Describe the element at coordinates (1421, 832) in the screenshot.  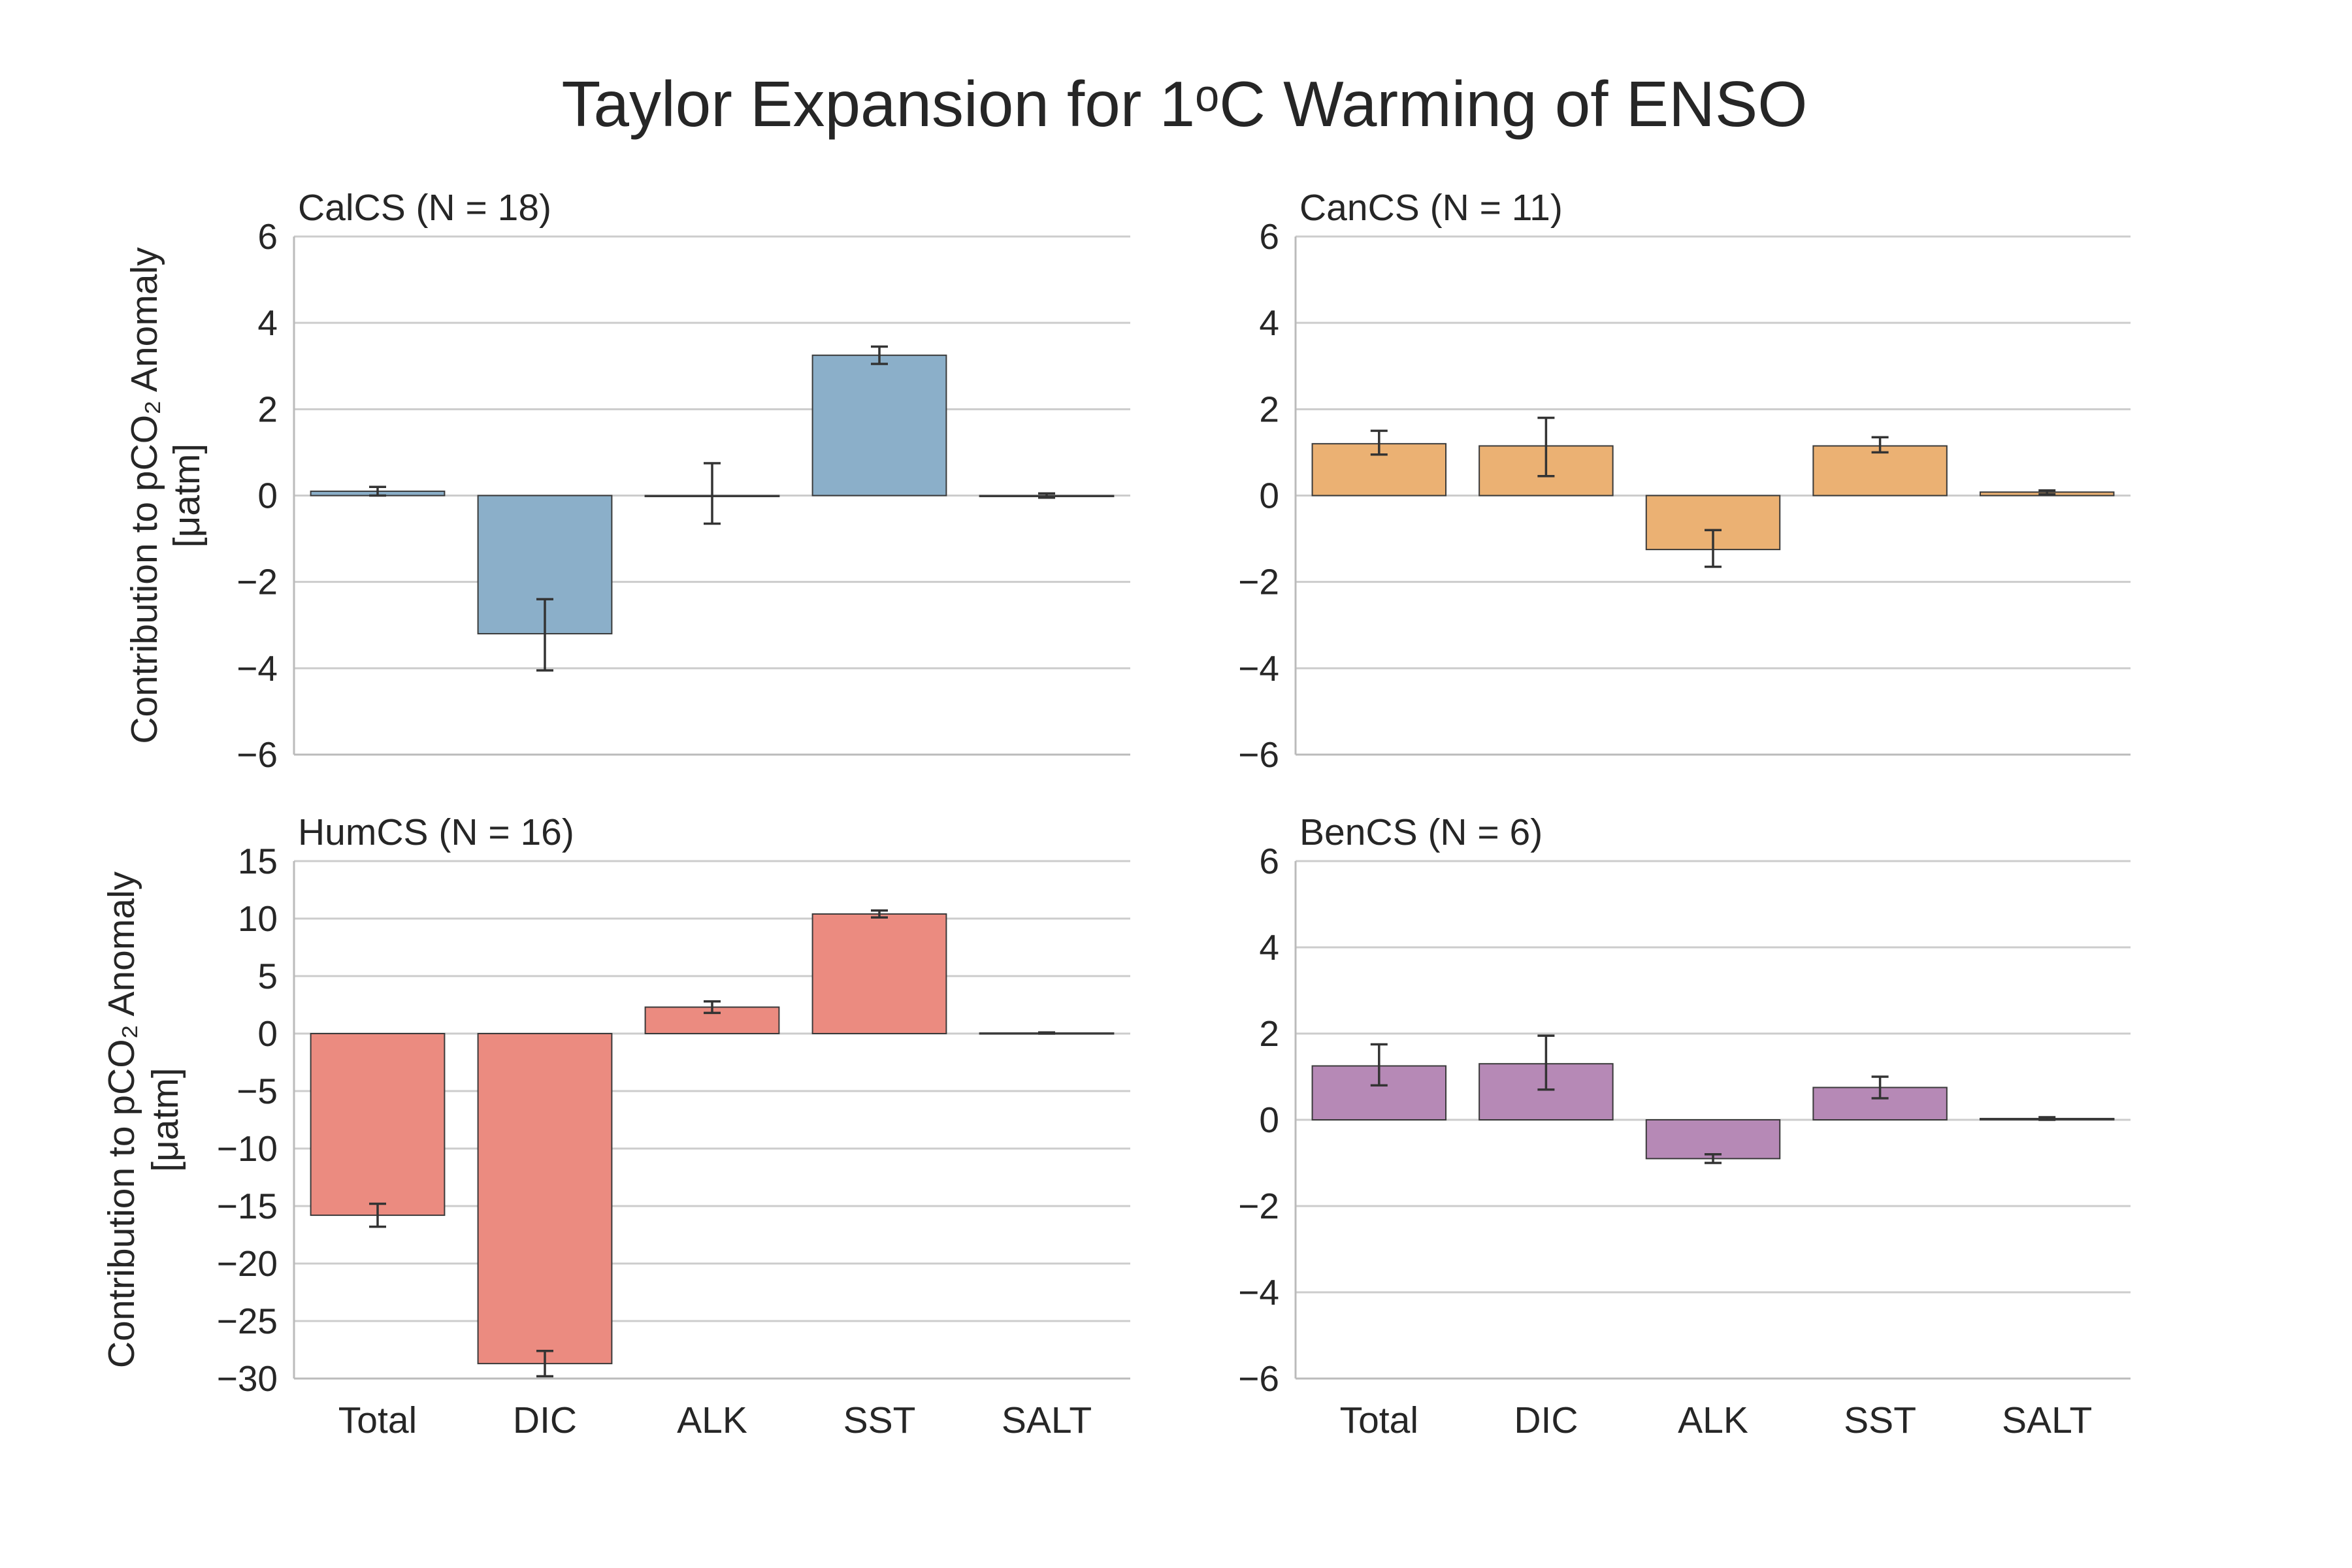
I see `panel-title: BenCS (N = 6)` at that location.